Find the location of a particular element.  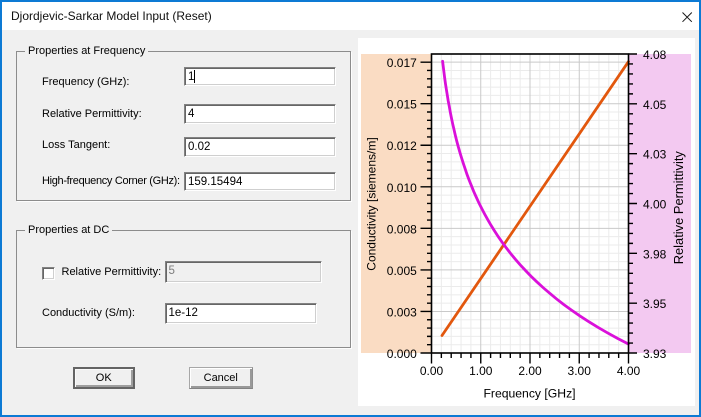

svg-text: 0.017 is located at coordinates (402, 63).